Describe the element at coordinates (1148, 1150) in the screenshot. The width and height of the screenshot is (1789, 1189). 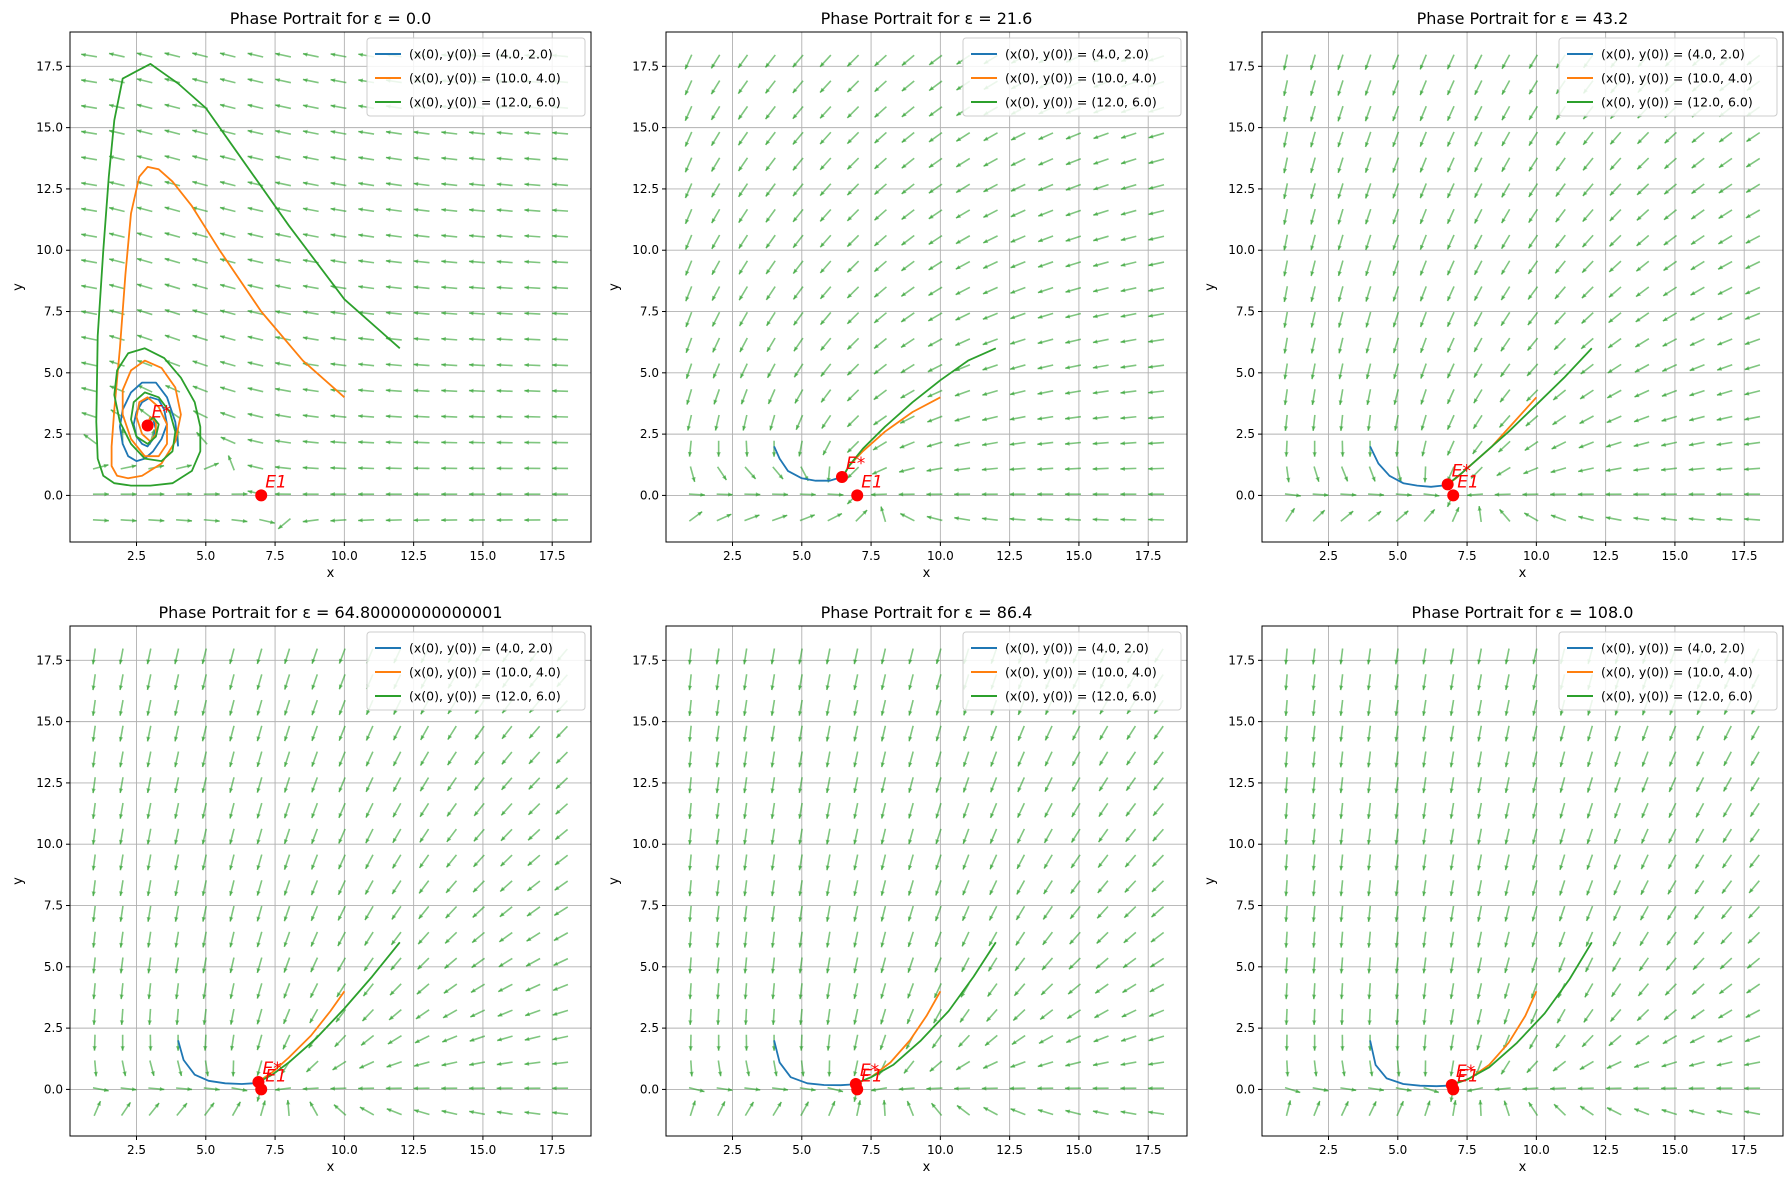
I see `x-tick-label: 17.5` at that location.